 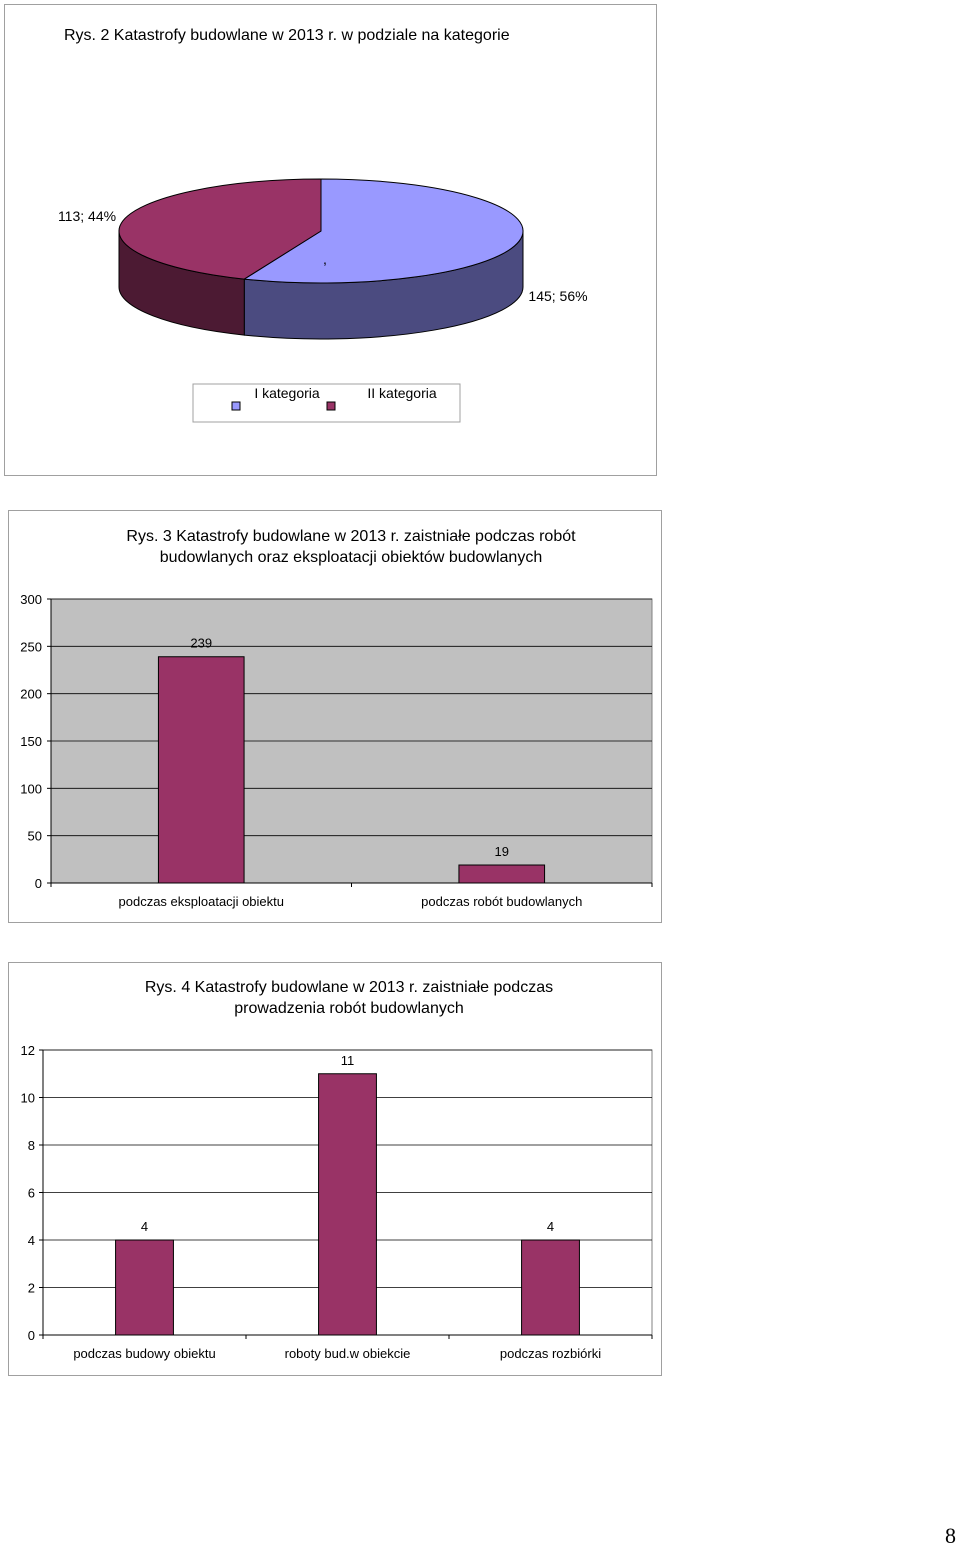 I want to click on chart4-data-label-1: 4, so click(x=144, y=1226).